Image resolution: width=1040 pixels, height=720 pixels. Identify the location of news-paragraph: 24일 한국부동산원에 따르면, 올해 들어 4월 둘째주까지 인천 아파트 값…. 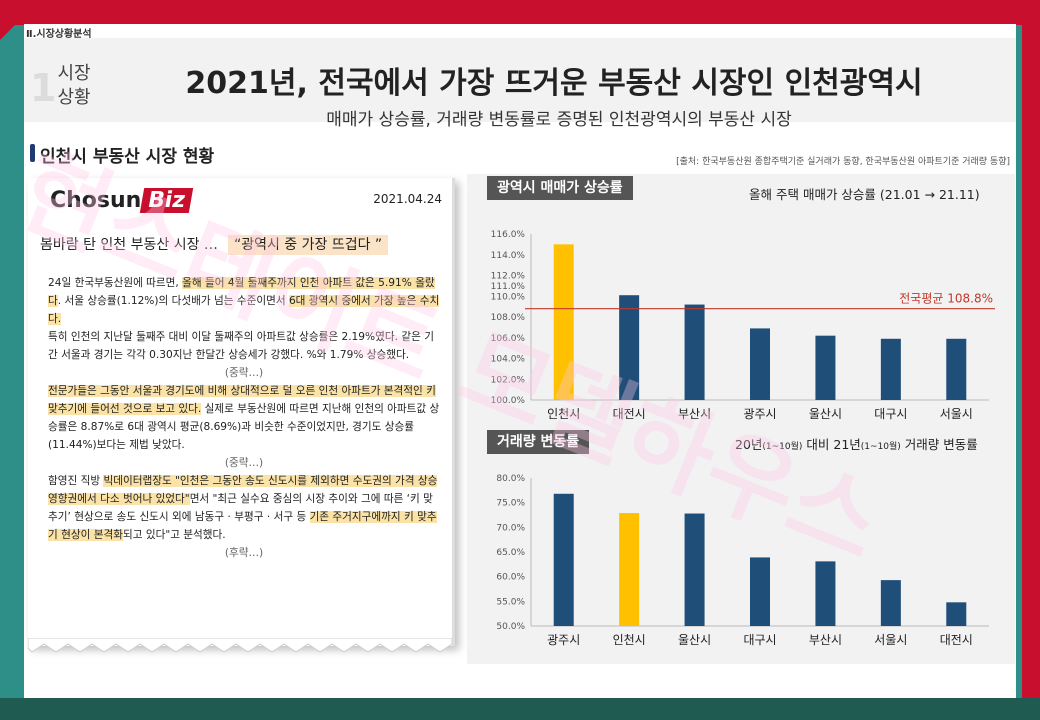
(244, 301).